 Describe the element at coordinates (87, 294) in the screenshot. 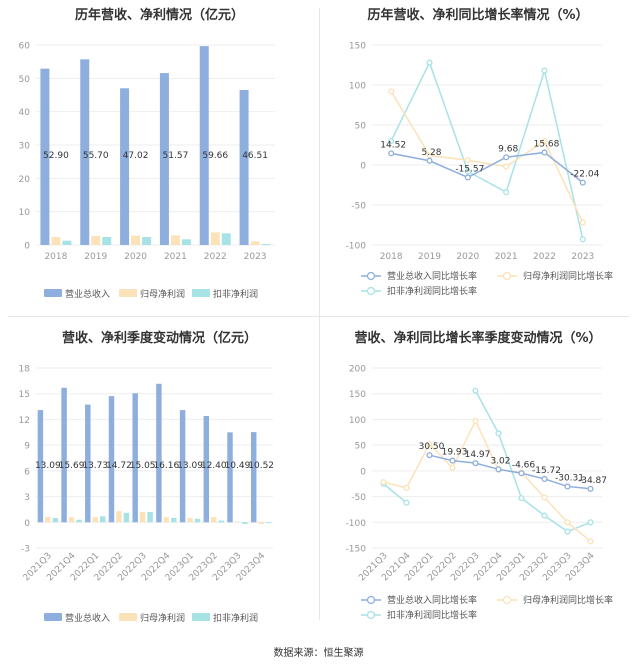

I see `legend-label: 营业总收入` at that location.